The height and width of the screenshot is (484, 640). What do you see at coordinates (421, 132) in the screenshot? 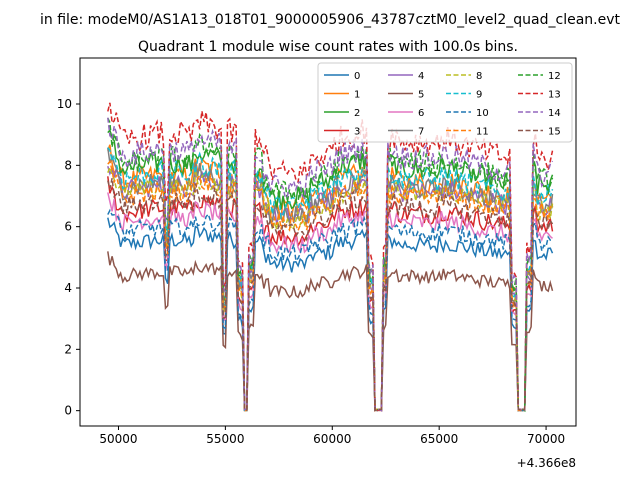
I see `legend-label-7: 7` at bounding box center [421, 132].